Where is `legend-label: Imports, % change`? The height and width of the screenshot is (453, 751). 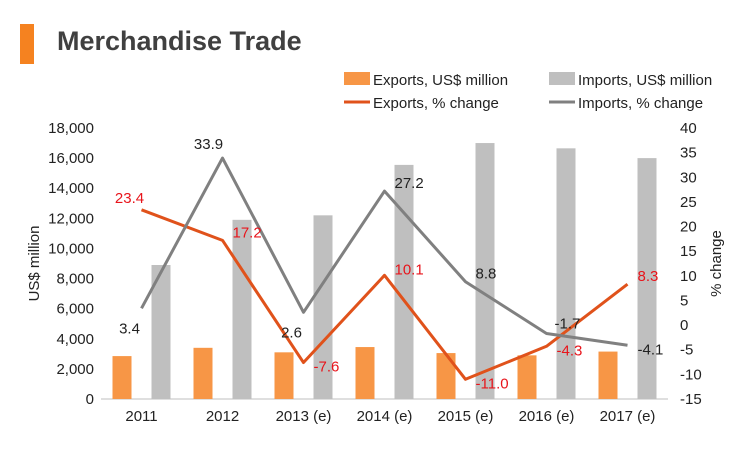 legend-label: Imports, % change is located at coordinates (640, 103).